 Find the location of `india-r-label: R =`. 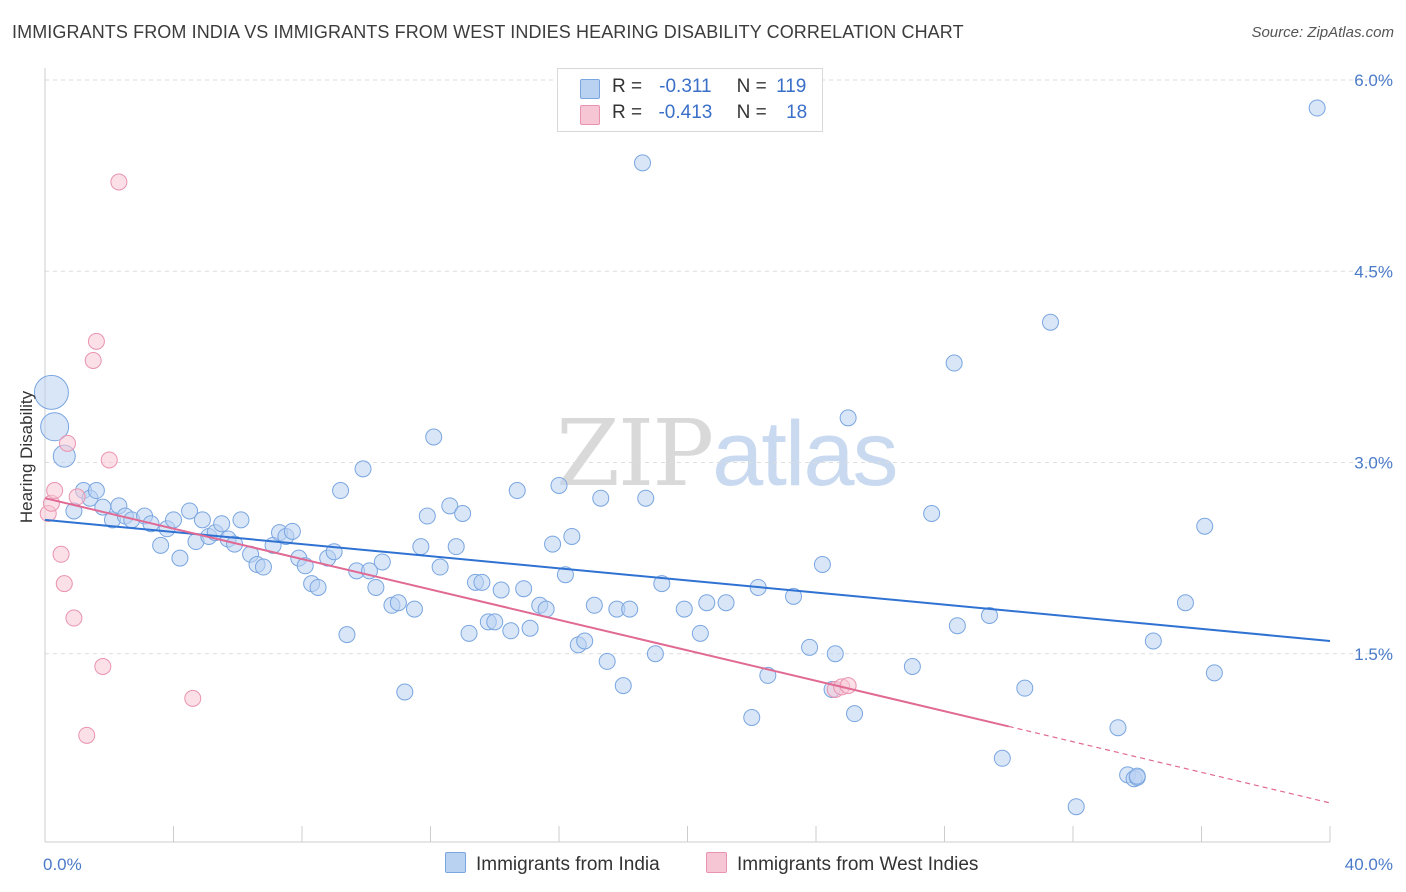

india-r-label: R = is located at coordinates (627, 86).